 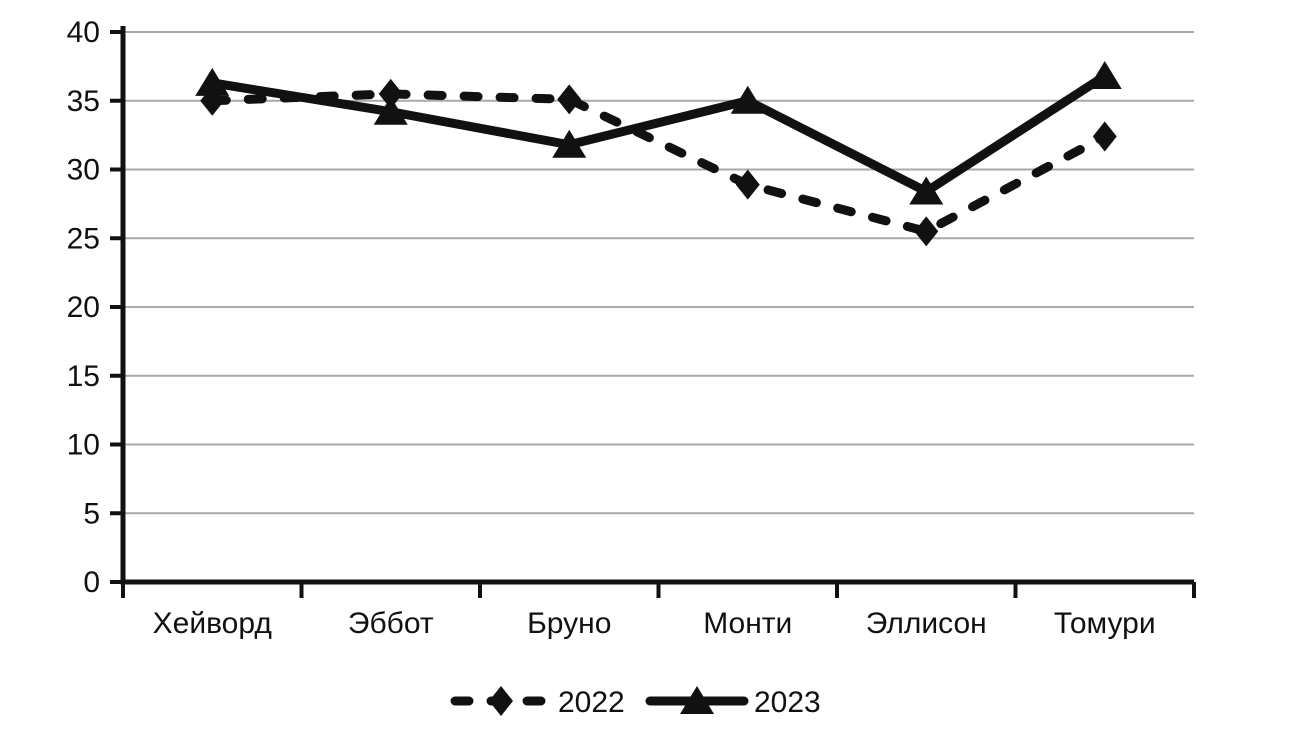 I want to click on x-category-label: Бруно, so click(x=569, y=623).